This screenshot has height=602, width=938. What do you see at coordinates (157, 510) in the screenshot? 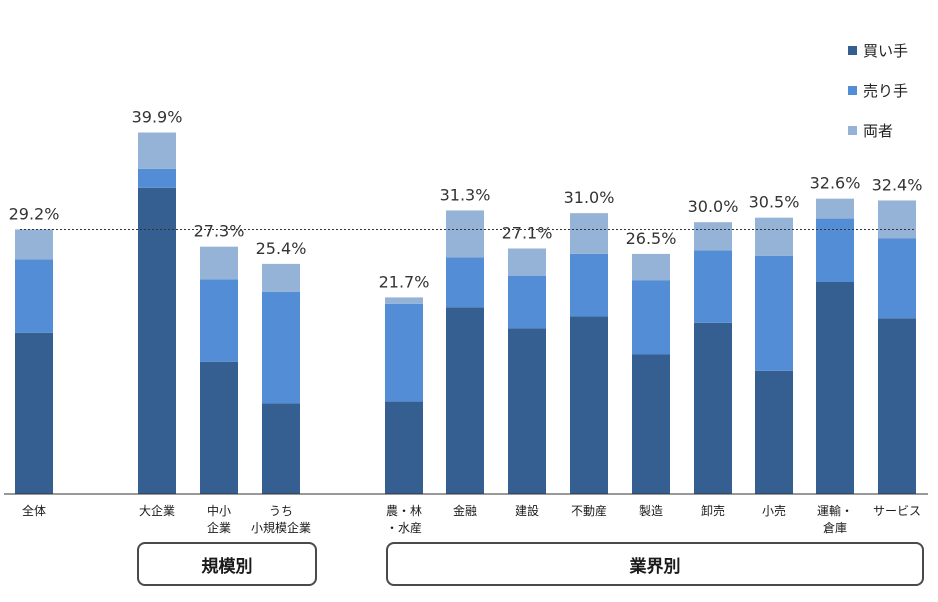
I see `category-label-1-line-0: 大企業` at bounding box center [157, 510].